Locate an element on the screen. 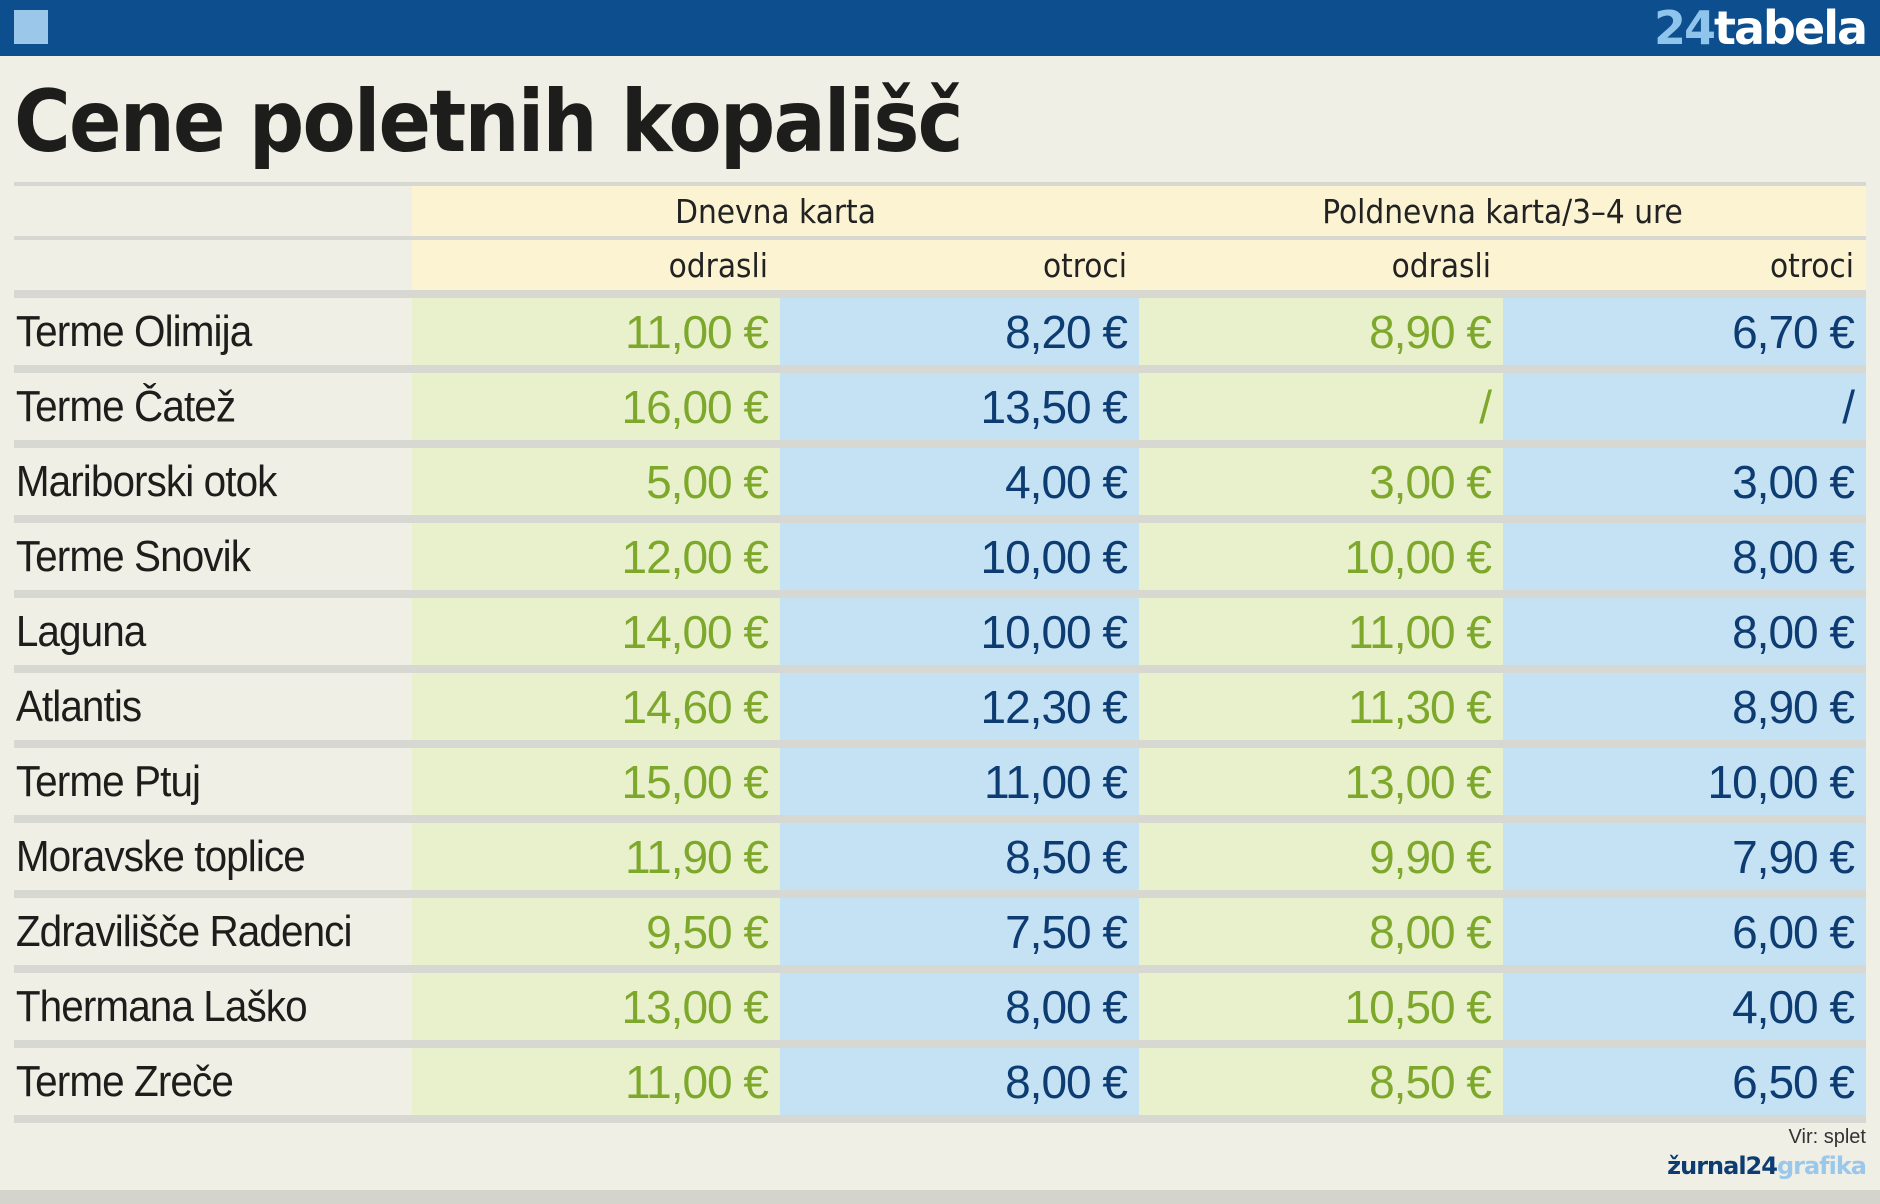 The height and width of the screenshot is (1204, 1880). sub-header-adults-day: odrasli is located at coordinates (596, 265).